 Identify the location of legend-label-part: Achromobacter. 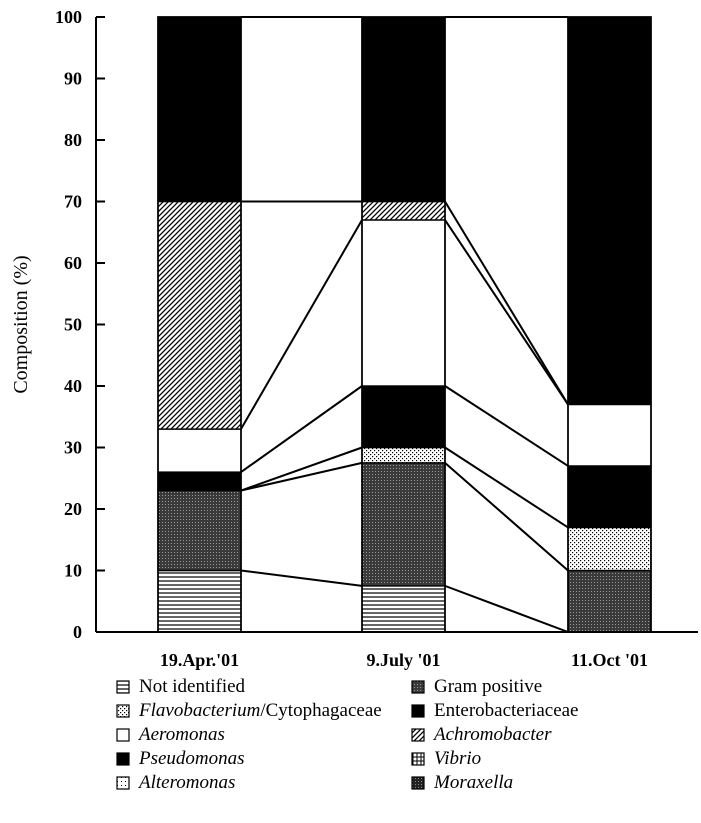
(492, 734).